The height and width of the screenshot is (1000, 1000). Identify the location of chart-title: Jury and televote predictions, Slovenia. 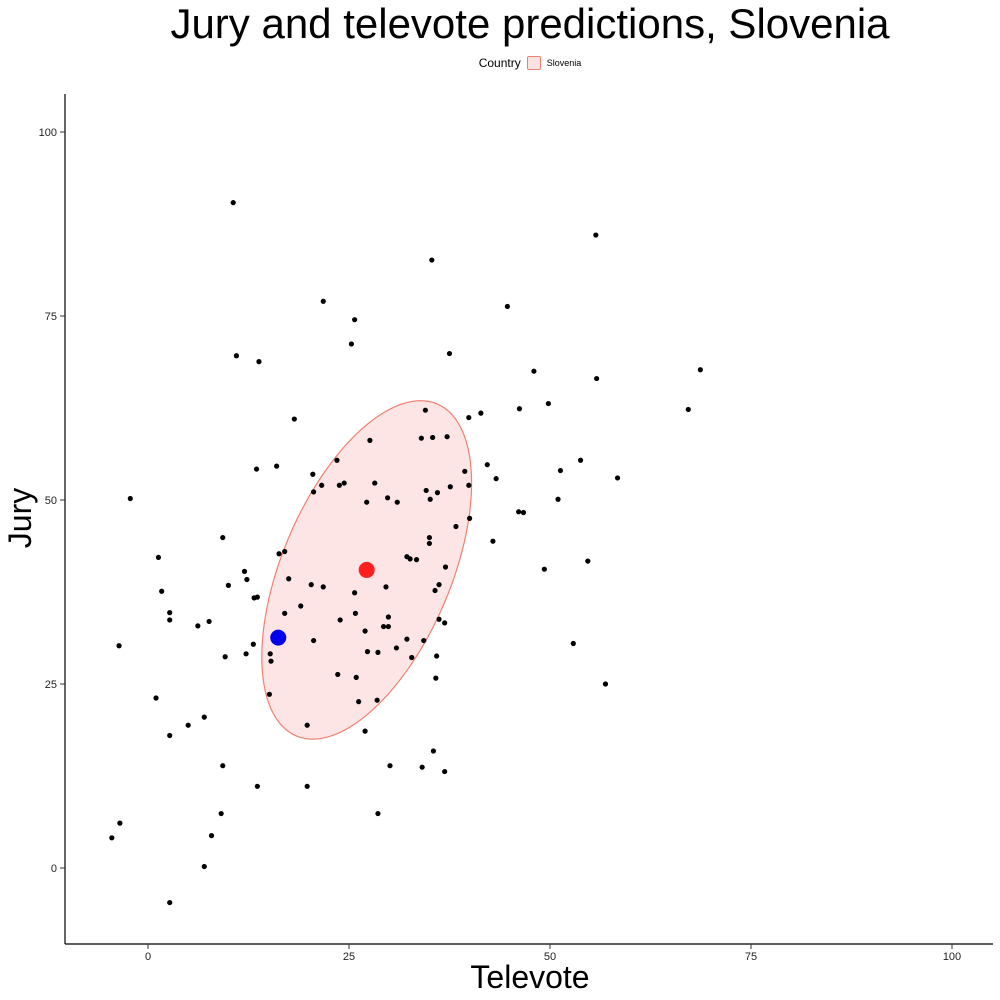
(530, 23).